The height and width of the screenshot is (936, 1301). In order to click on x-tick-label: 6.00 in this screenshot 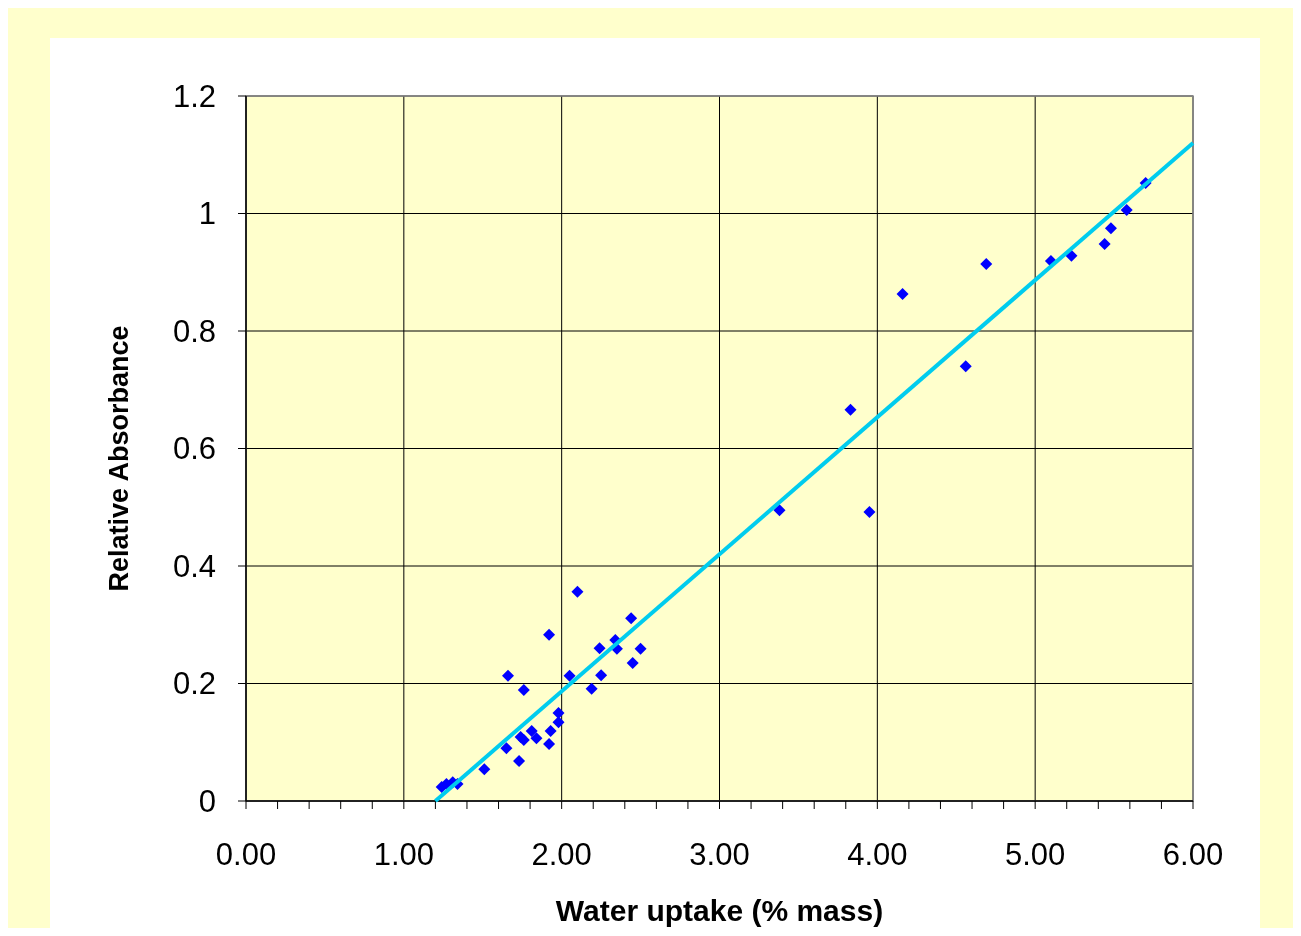, I will do `click(1193, 854)`.